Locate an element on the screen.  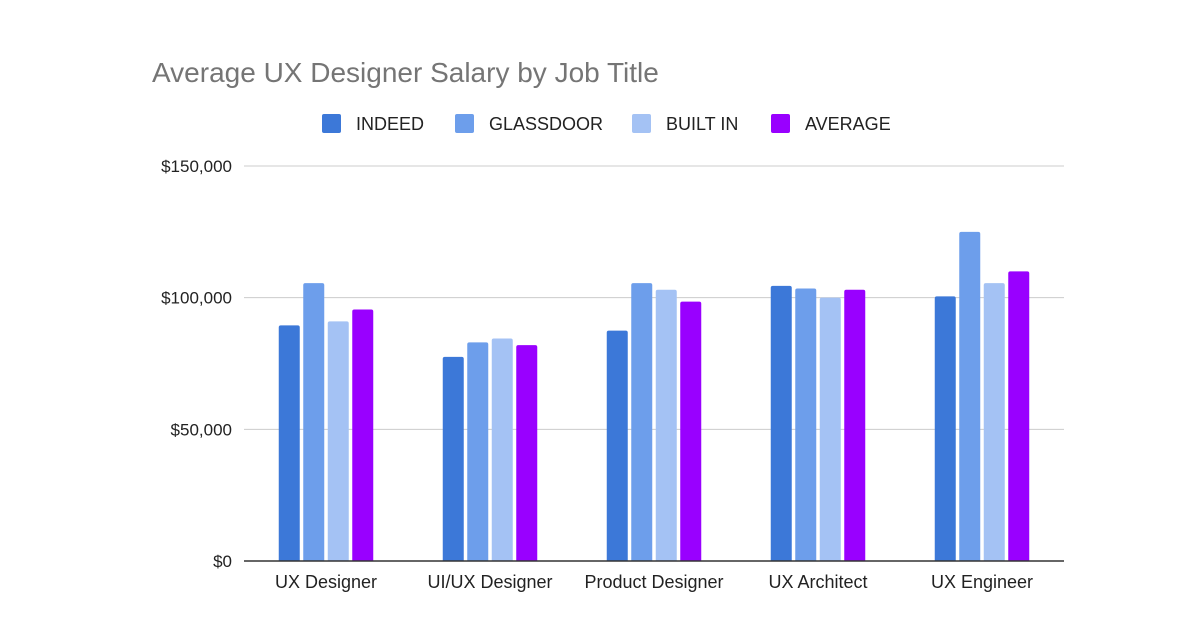
legend-swatch-glassdoor is located at coordinates (464, 123).